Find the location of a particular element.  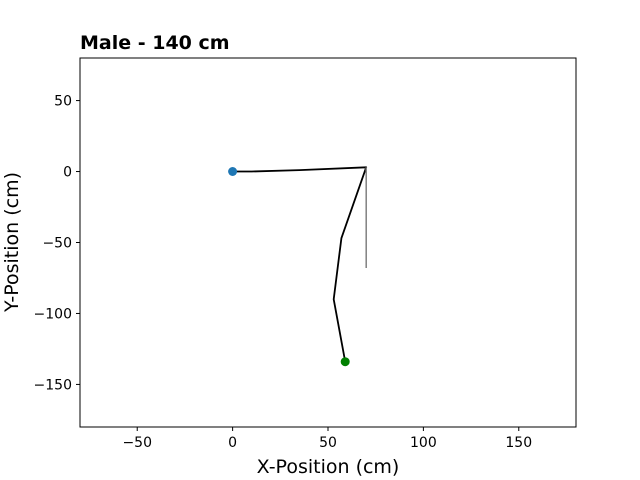

y-tick-label: −150 is located at coordinates (53, 385).